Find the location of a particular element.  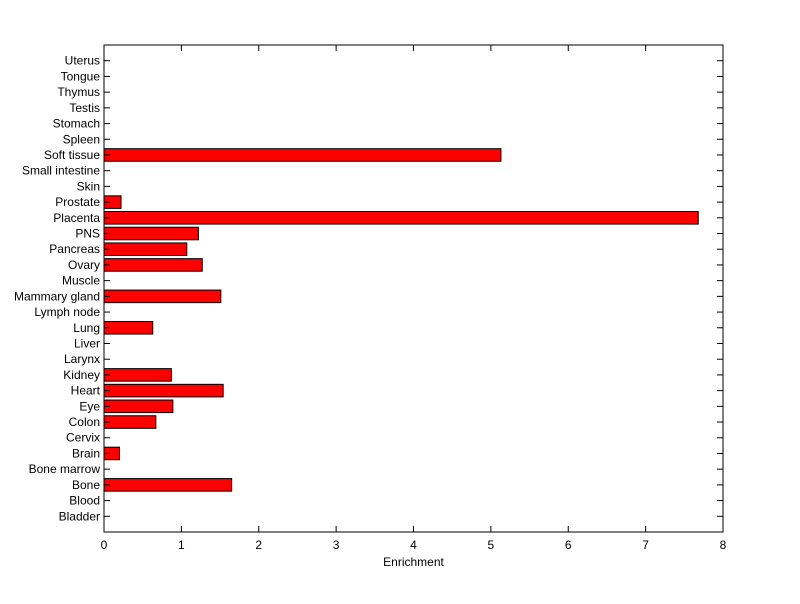

x-tick-label: 6 is located at coordinates (568, 545).